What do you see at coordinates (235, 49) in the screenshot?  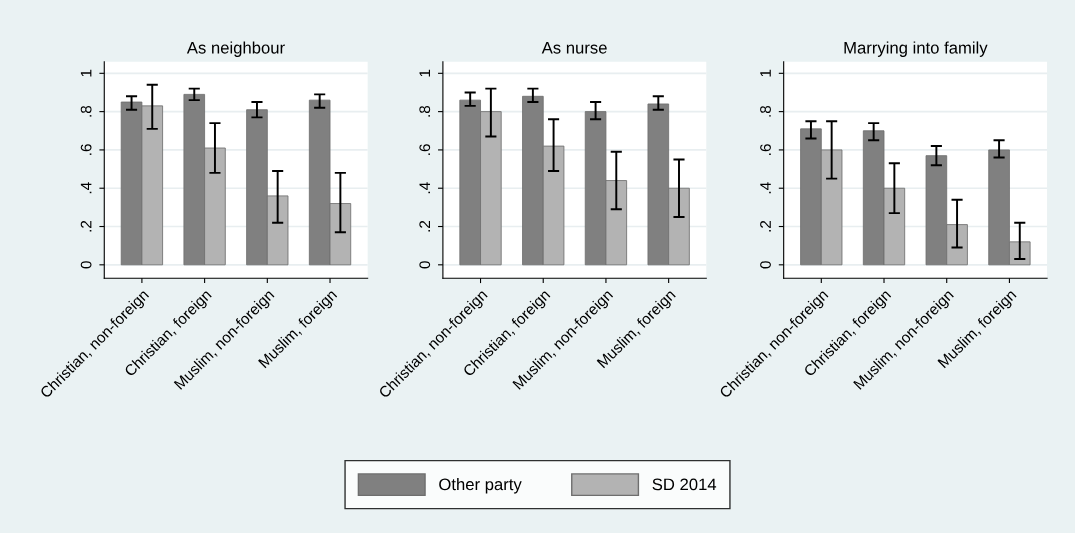 I see `chart-title: As neighbour` at bounding box center [235, 49].